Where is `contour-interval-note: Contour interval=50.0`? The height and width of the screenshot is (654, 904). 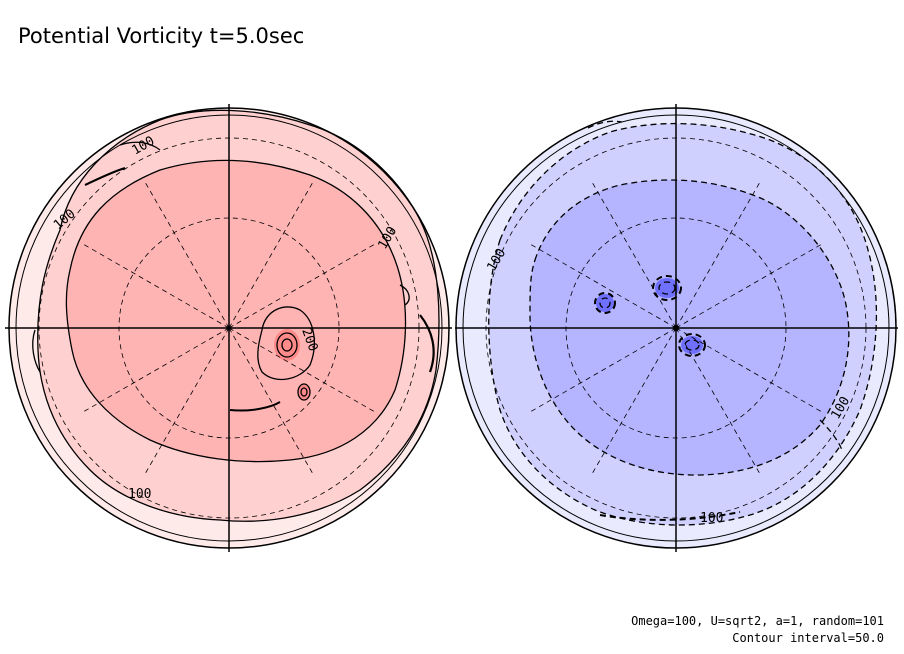 contour-interval-note: Contour interval=50.0 is located at coordinates (808, 638).